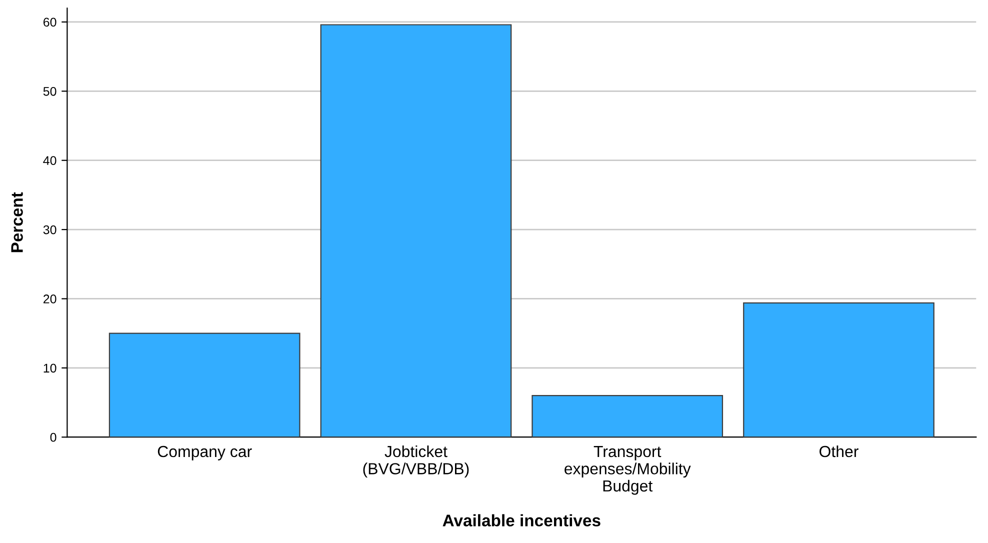 Image resolution: width=988 pixels, height=543 pixels. I want to click on y-tick-label: 30, so click(49, 229).